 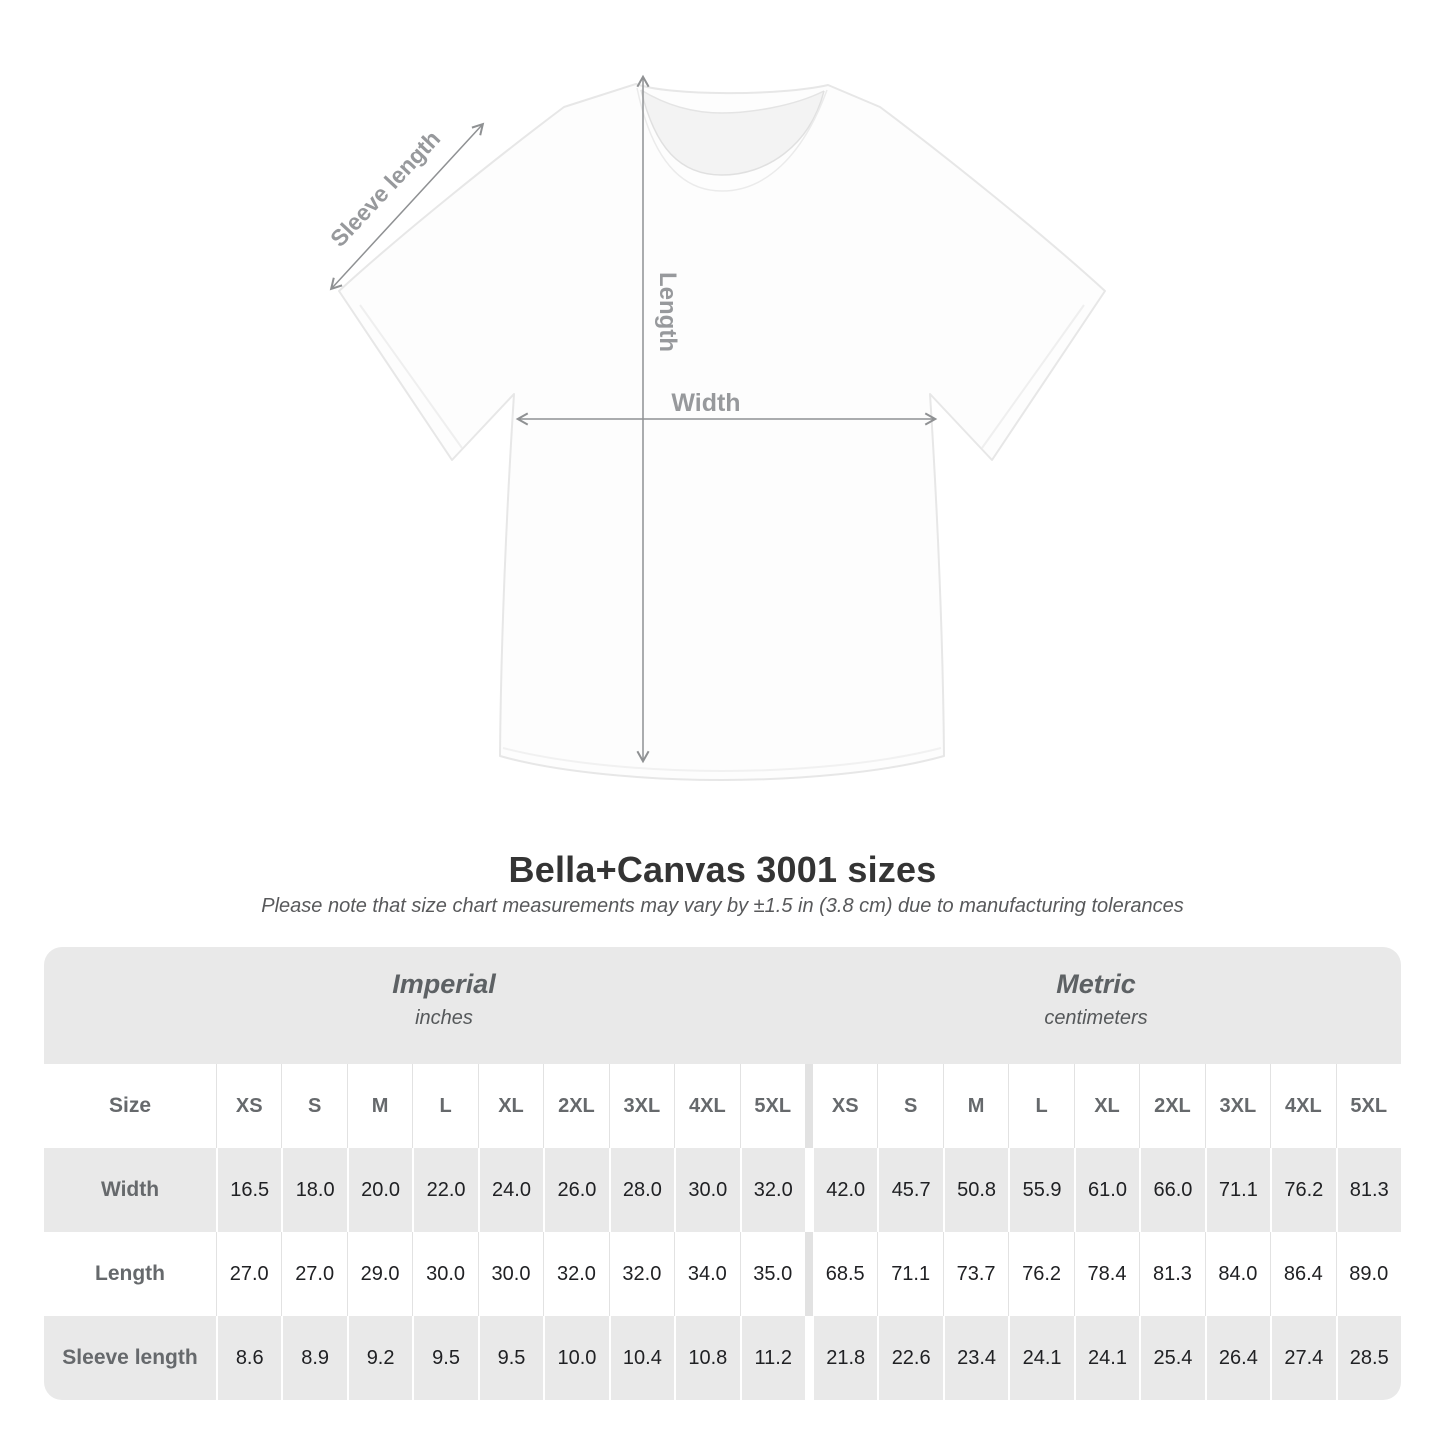 I want to click on page-title: Bella+Canvas 3001 sizes, so click(x=722, y=869).